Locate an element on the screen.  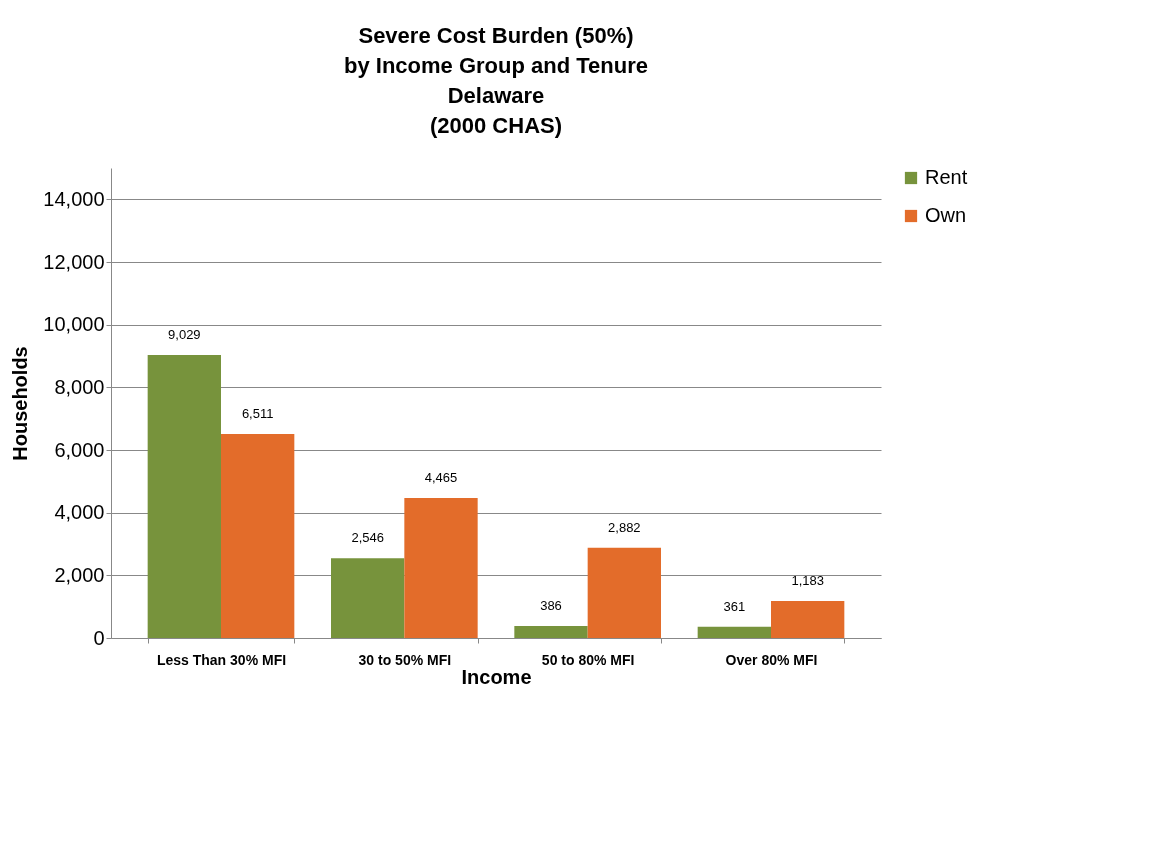
x-axis-title: Income is located at coordinates (496, 676).